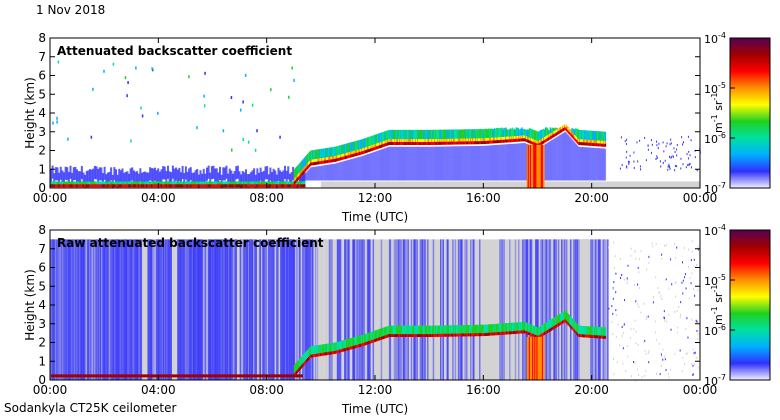 This screenshot has height=420, width=780. Describe the element at coordinates (30, 112) in the screenshot. I see `y-axis-label: Height (km)` at that location.